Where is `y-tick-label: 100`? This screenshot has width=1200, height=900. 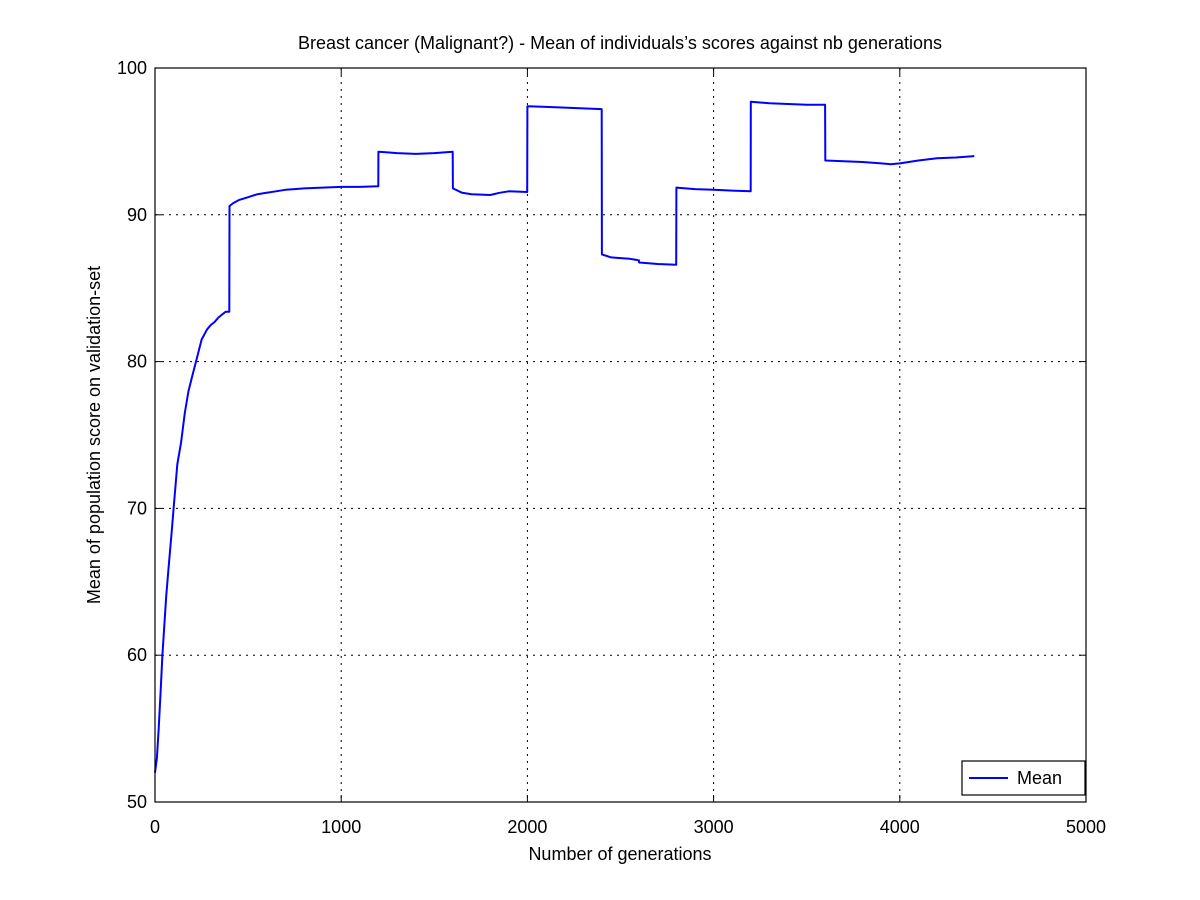 y-tick-label: 100 is located at coordinates (132, 68).